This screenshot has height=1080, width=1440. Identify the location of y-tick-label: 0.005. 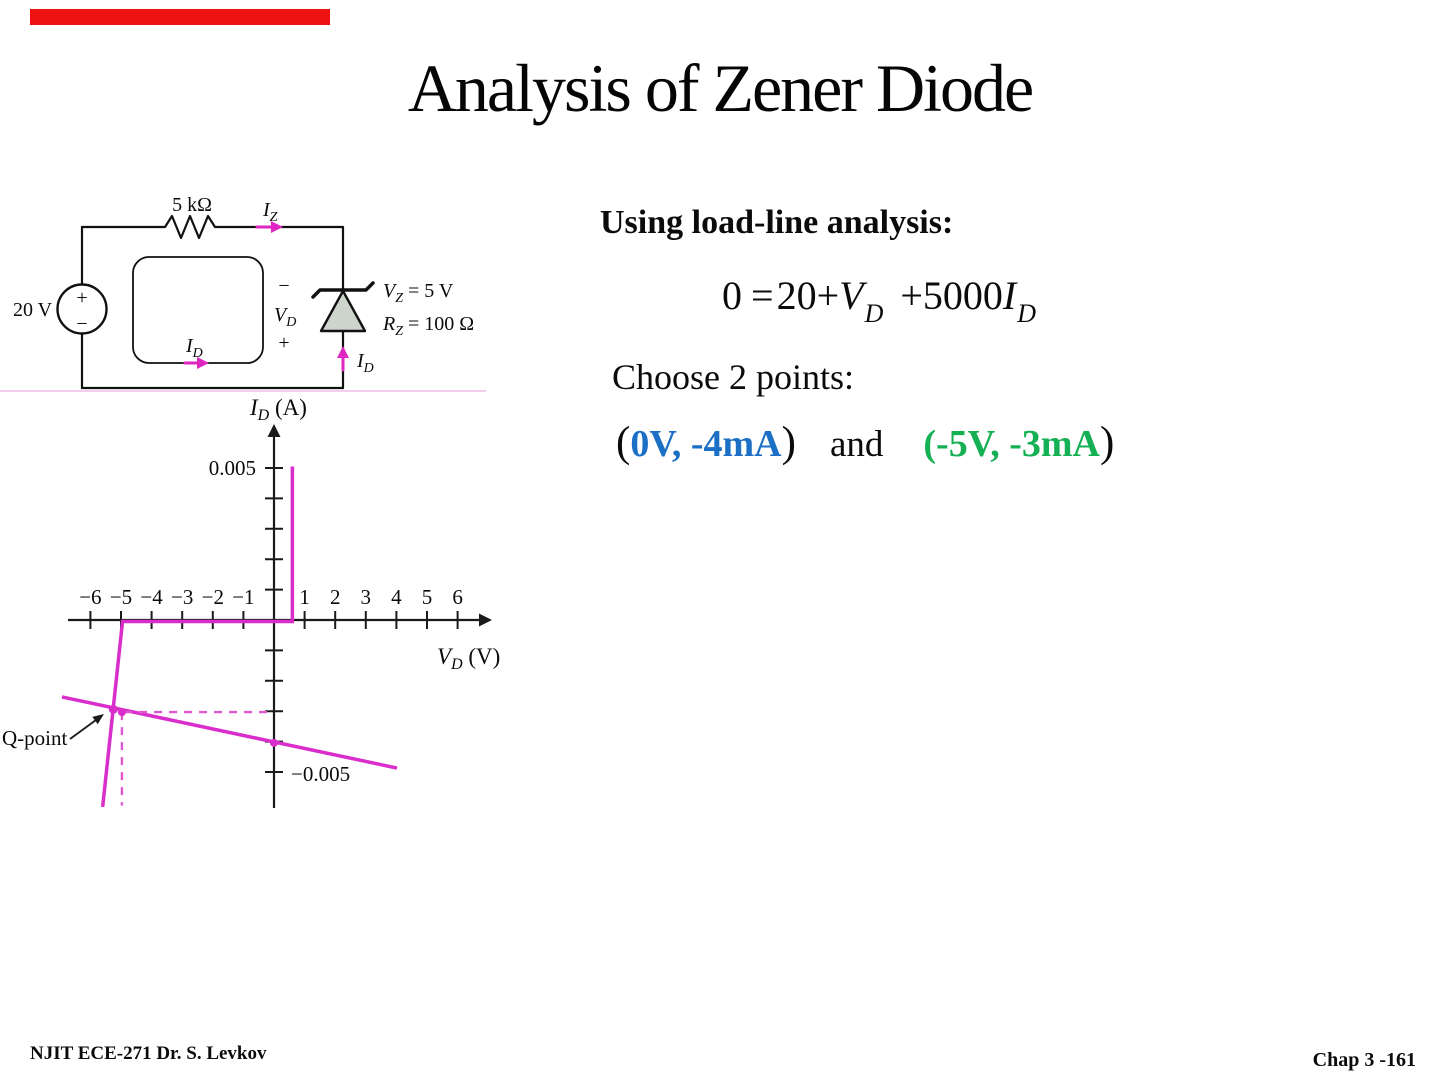
(232, 468).